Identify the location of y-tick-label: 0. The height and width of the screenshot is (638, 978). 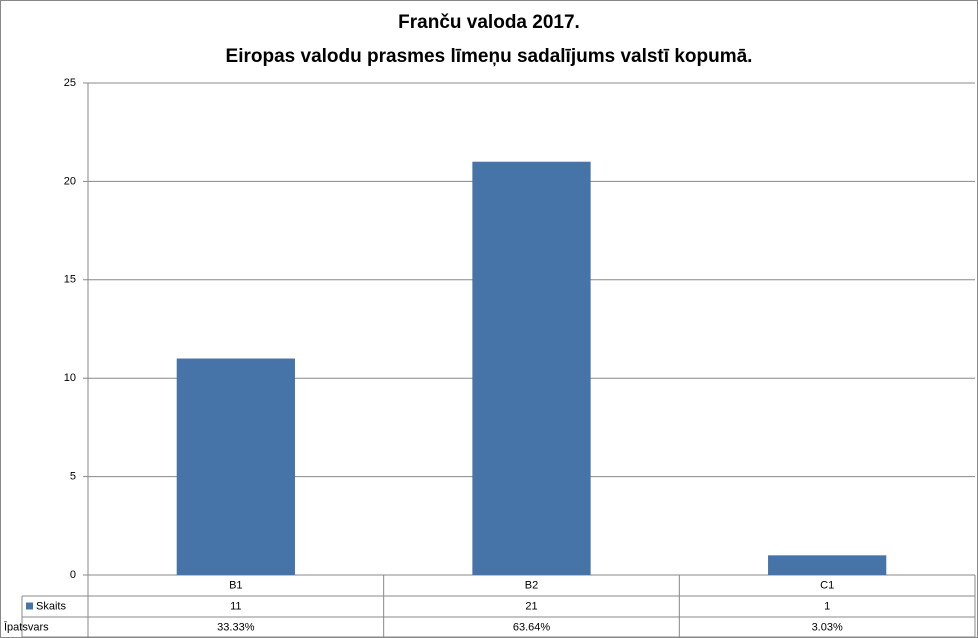
(73, 575).